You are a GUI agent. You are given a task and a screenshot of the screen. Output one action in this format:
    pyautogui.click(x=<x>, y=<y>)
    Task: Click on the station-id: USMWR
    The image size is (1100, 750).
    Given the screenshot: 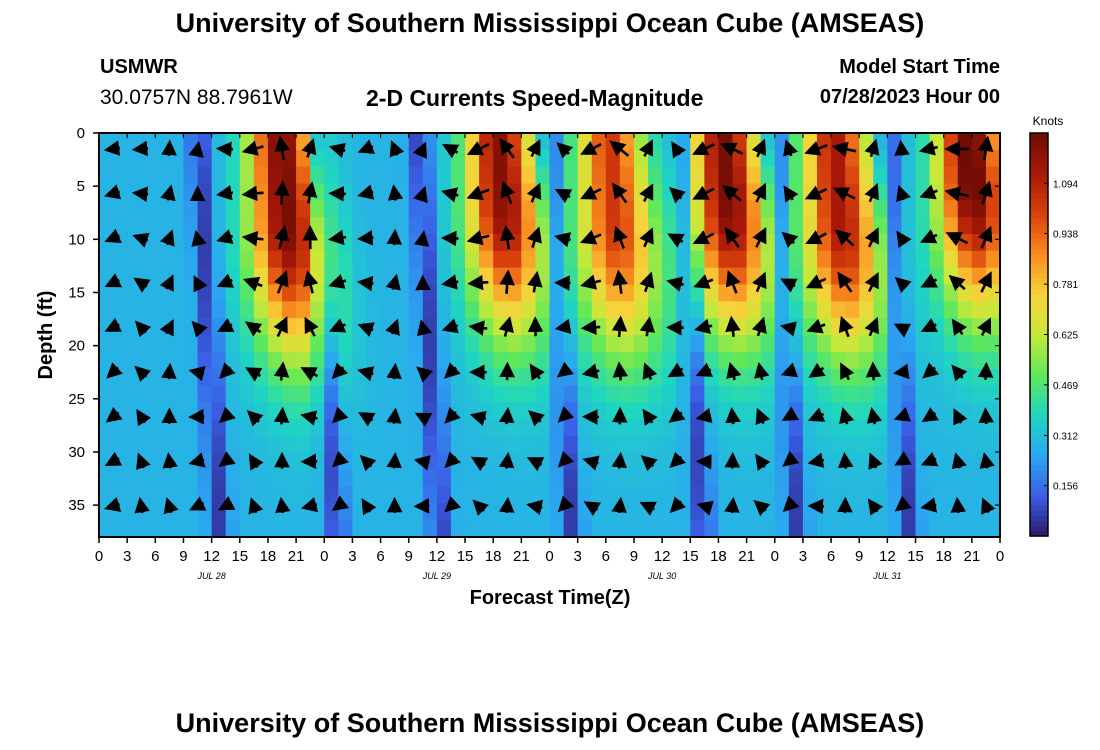 What is the action you would take?
    pyautogui.click(x=139, y=67)
    